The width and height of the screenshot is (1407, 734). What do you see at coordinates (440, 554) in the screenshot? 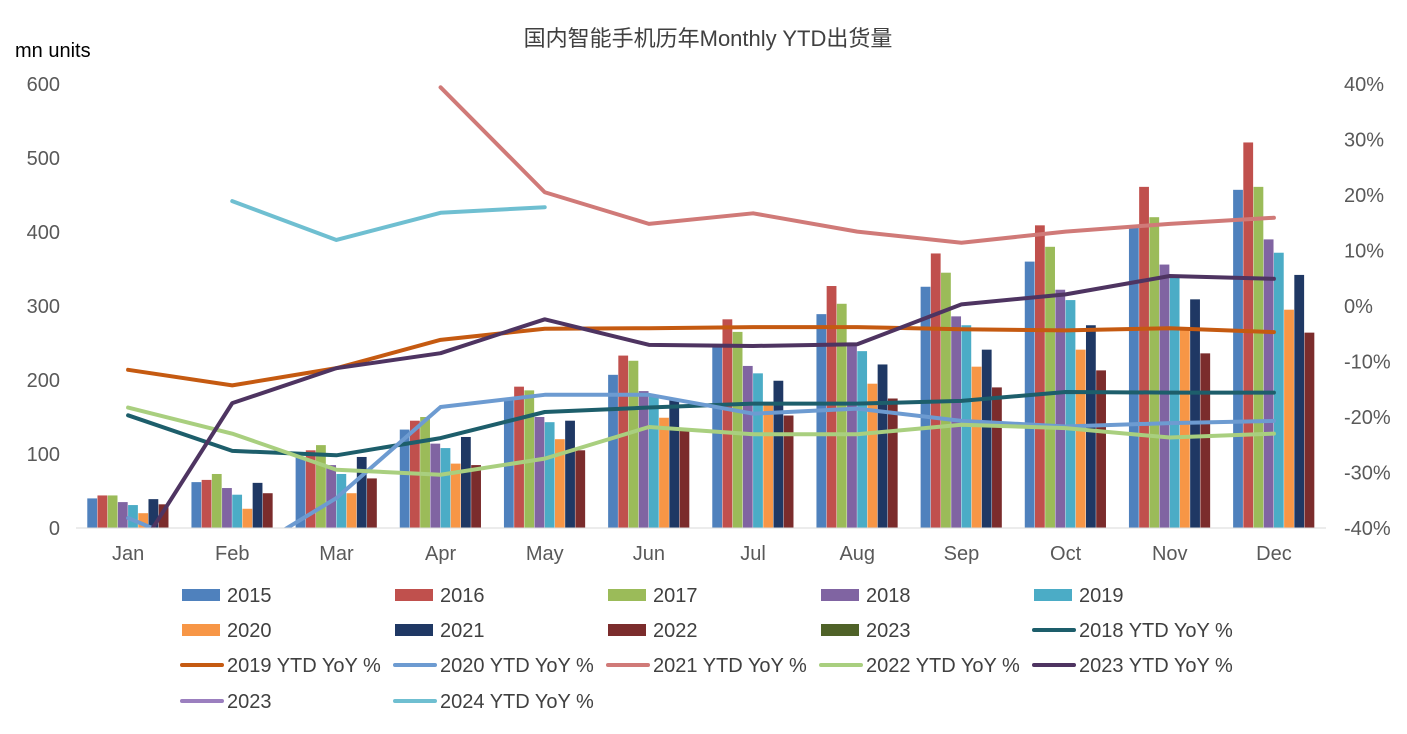
I see `x-tick-label: Apr` at bounding box center [440, 554].